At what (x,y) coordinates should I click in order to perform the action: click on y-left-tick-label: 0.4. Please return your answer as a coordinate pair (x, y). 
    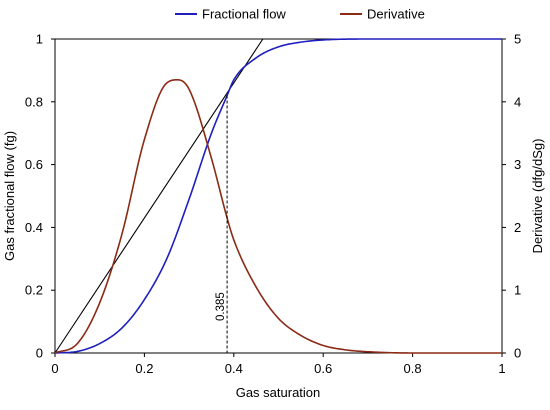
    Looking at the image, I should click on (34, 227).